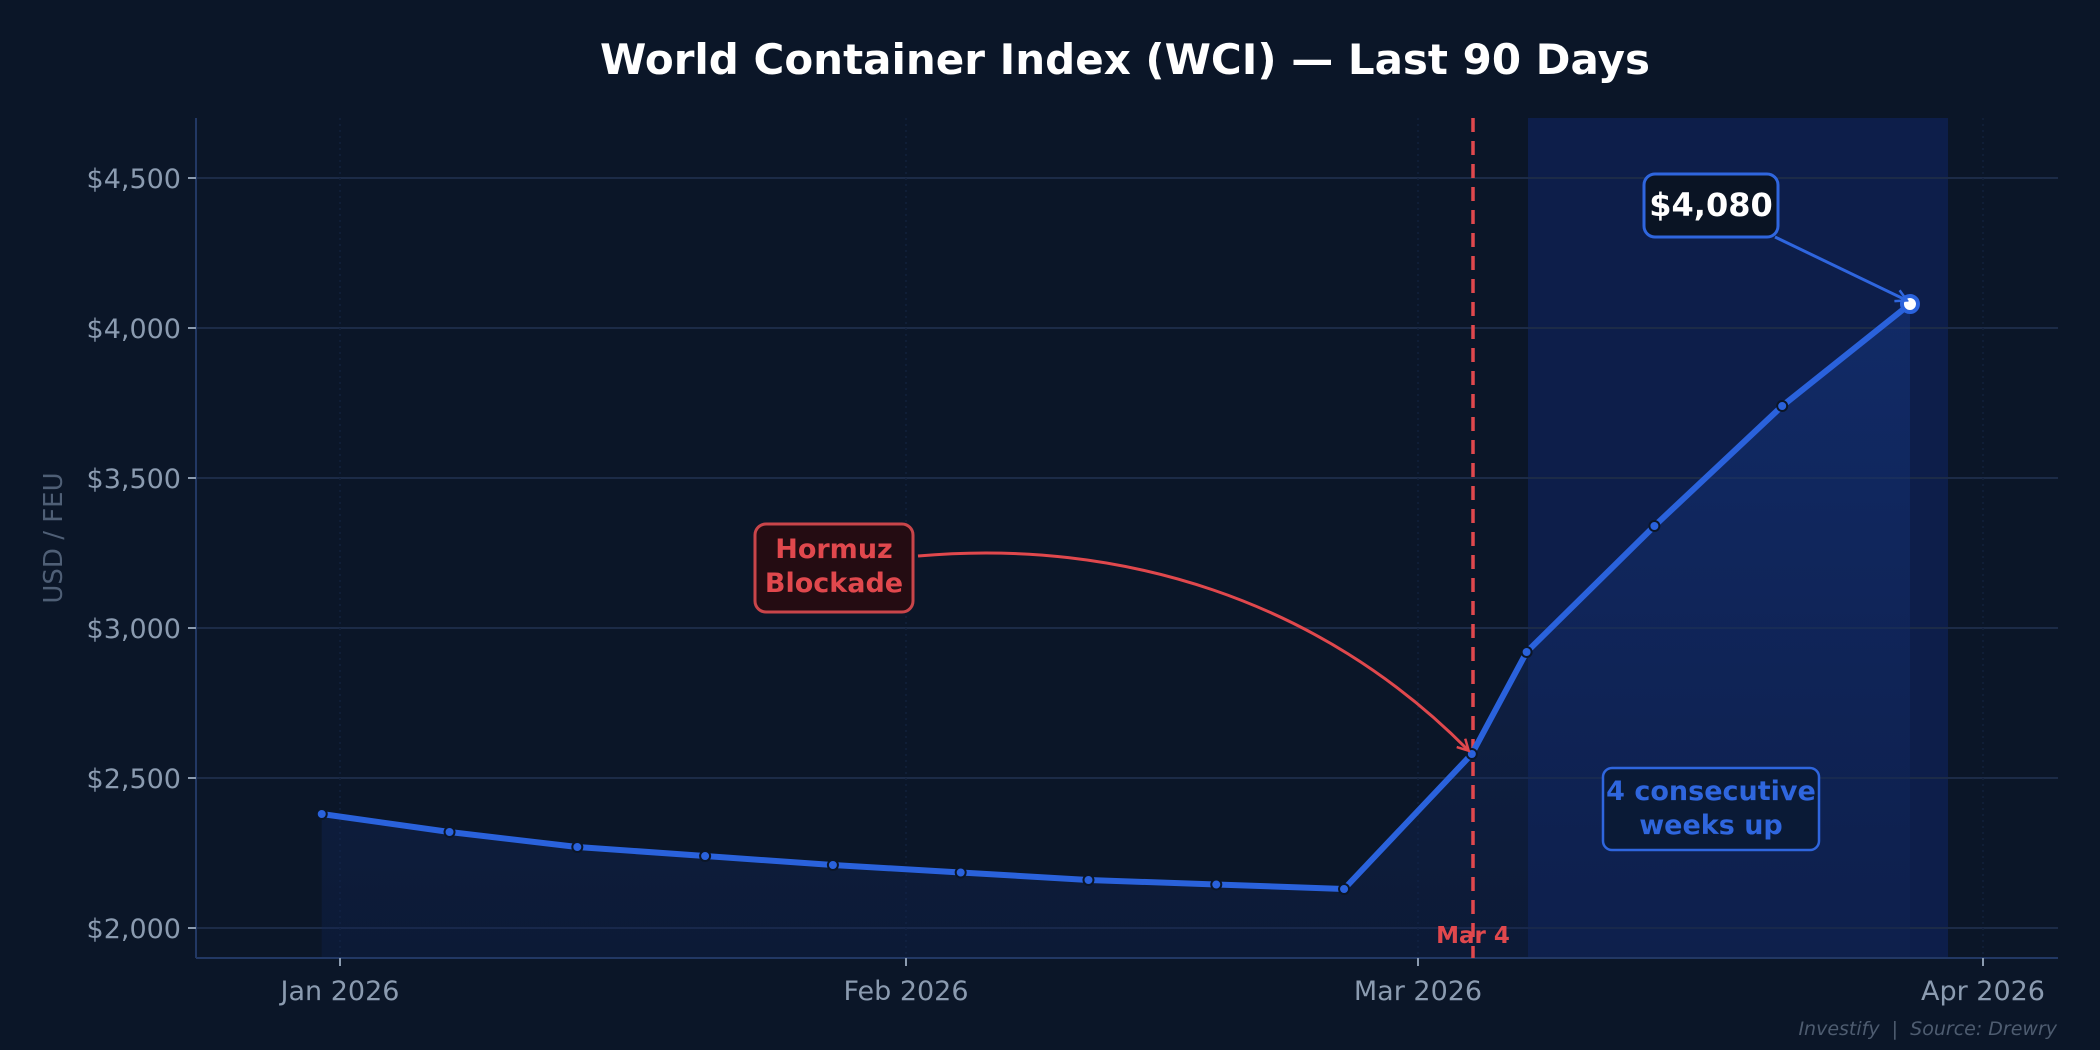 The image size is (2100, 1050). Describe the element at coordinates (1840, 267) in the screenshot. I see `peak-arrow` at that location.